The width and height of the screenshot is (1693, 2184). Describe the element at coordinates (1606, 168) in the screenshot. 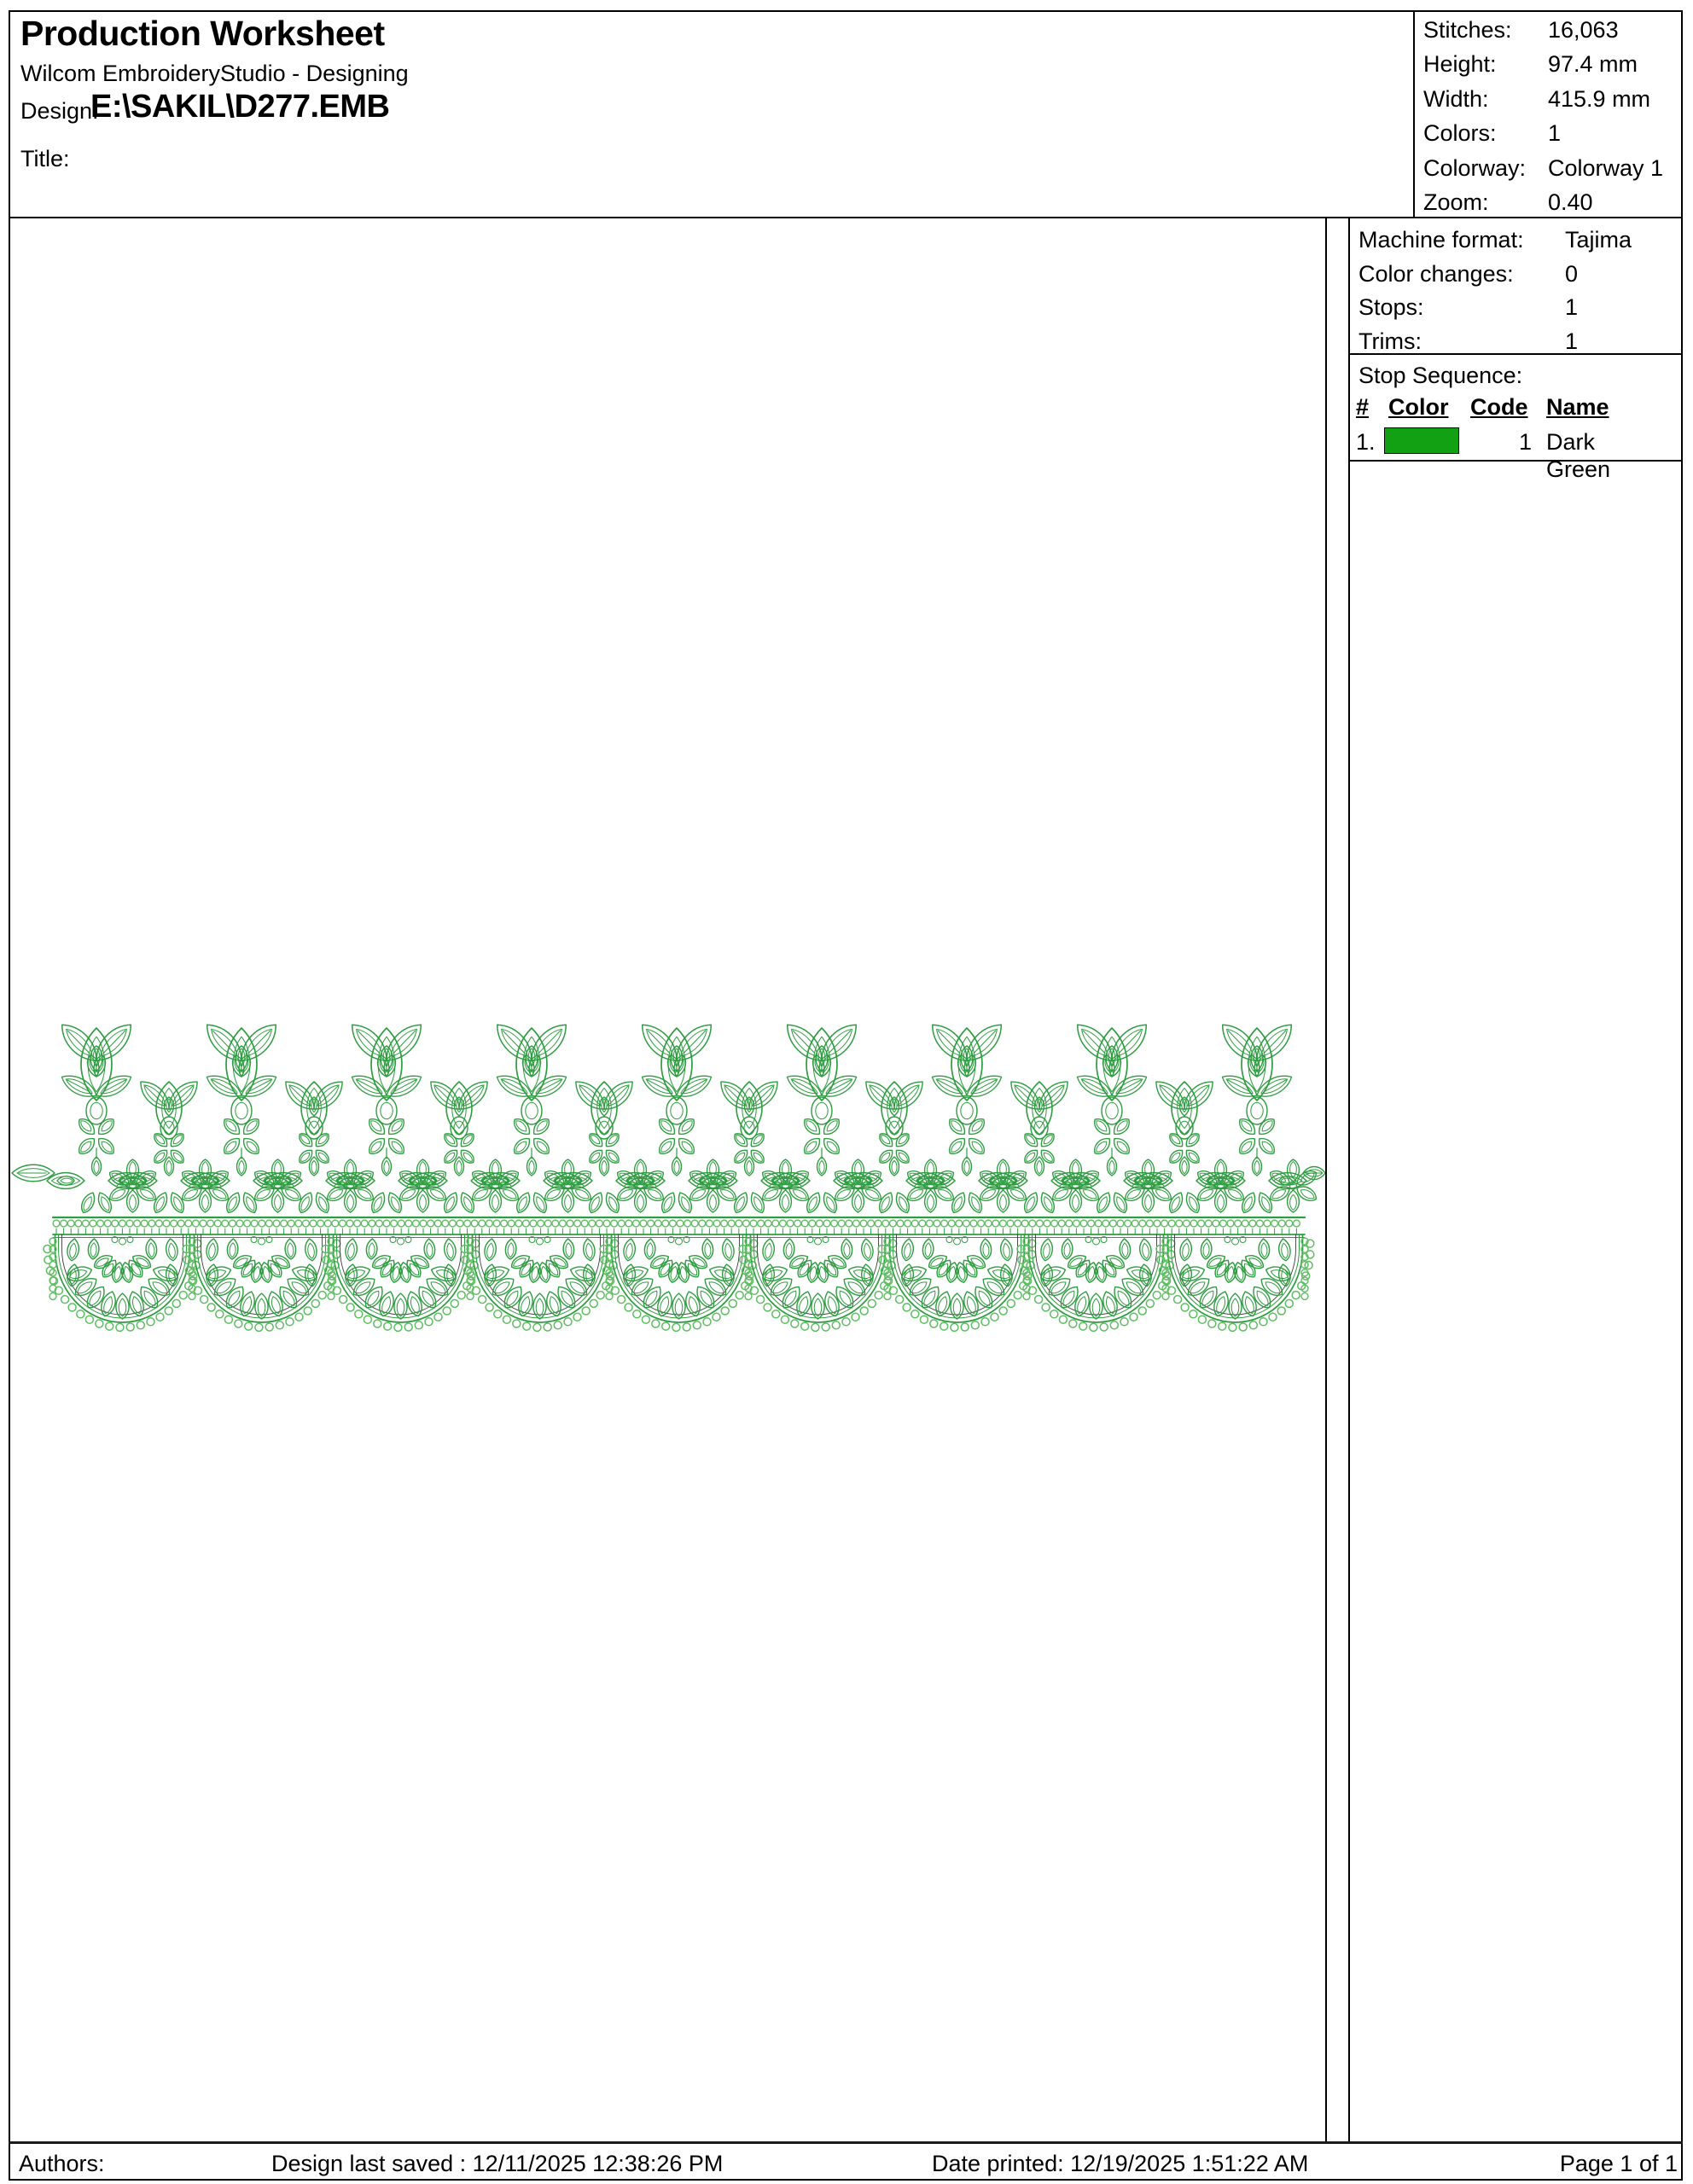

I see `stat-value: Colorway 1` at that location.